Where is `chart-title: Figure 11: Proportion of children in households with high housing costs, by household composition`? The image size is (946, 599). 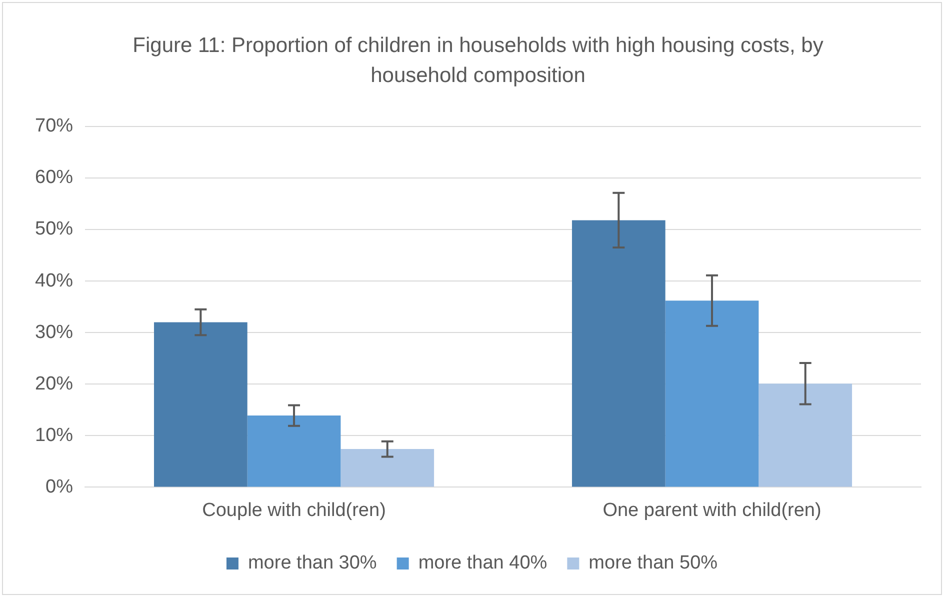 chart-title: Figure 11: Proportion of children in households with high housing costs, by household composition is located at coordinates (478, 61).